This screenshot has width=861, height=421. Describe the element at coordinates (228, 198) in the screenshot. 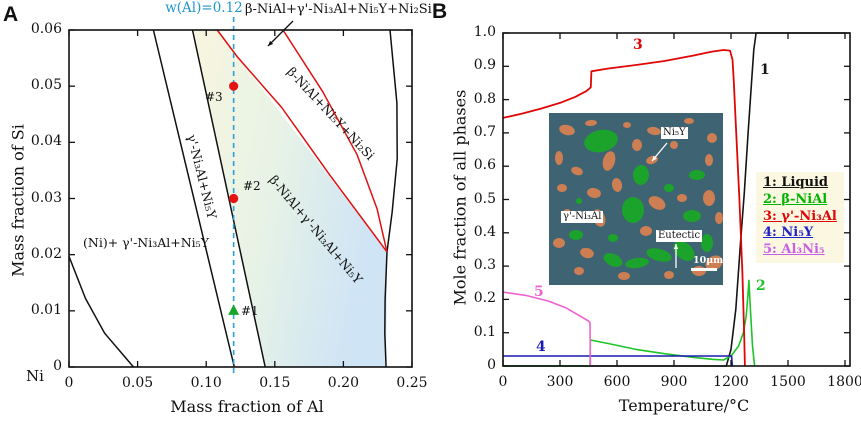

I see `phase-boundary-gamma-band-right` at that location.